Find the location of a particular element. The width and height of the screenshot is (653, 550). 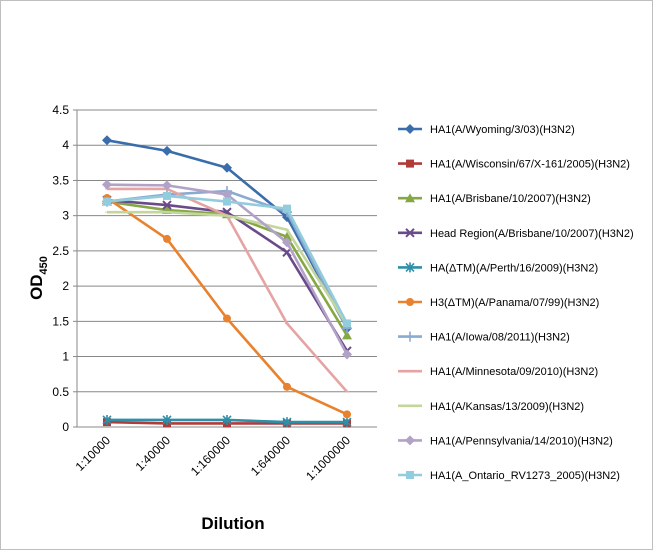

x-axis-ticks: 1:10000 1:40000 1:160000 1:640000 1:1000000 is located at coordinates (213, 458).